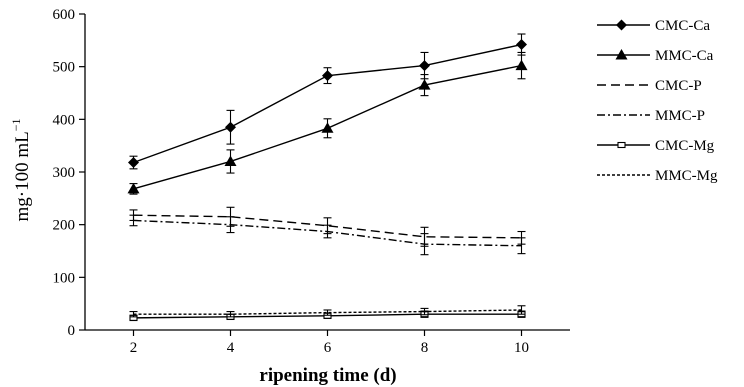 This screenshot has width=744, height=387. Describe the element at coordinates (64, 226) in the screenshot. I see `y-tick-label: 200` at that location.